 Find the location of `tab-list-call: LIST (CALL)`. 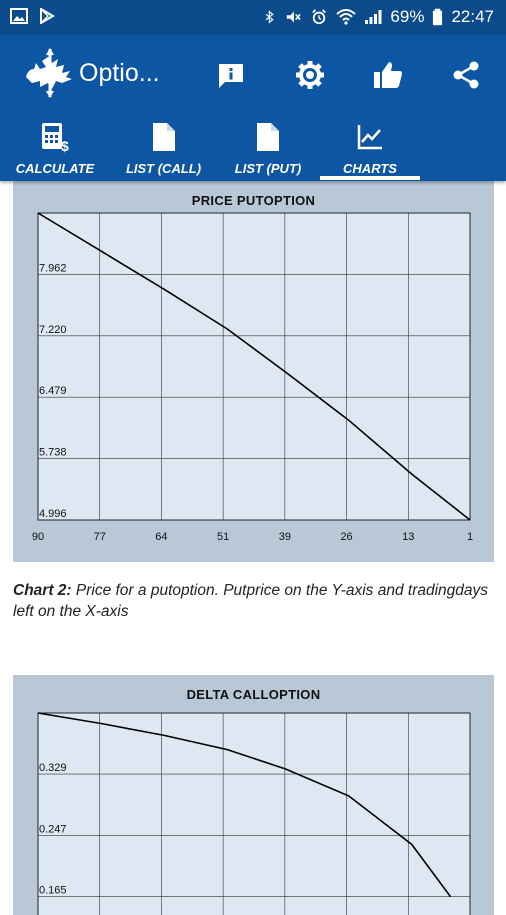

tab-list-call: LIST (CALL) is located at coordinates (163, 148).